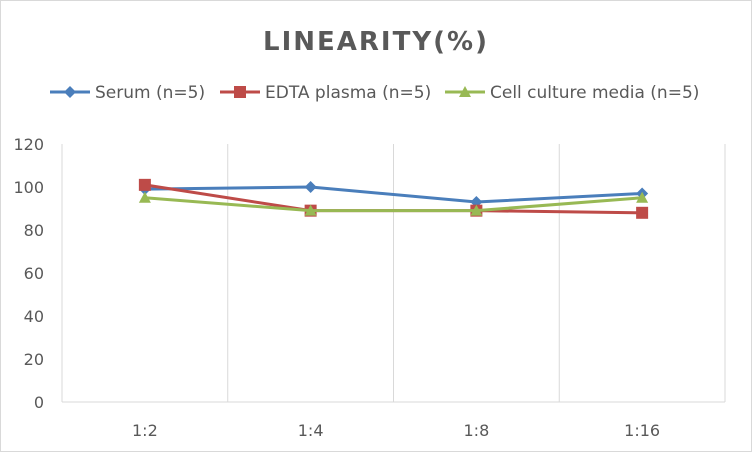  Describe the element at coordinates (39, 402) in the screenshot. I see `y-tick-label: 0` at that location.